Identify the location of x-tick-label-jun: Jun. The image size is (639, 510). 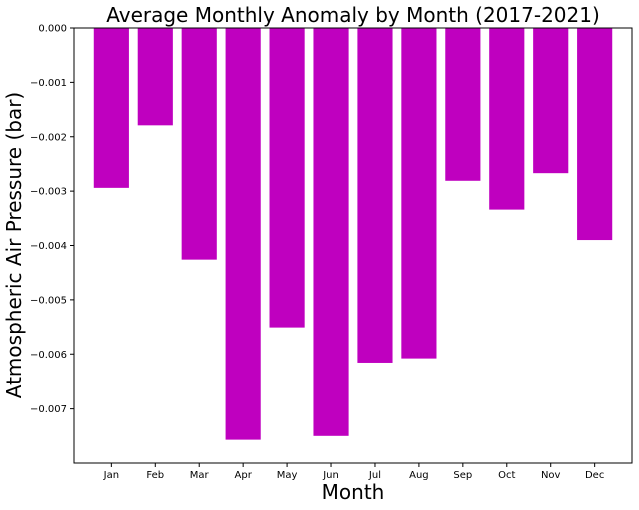
(330, 475).